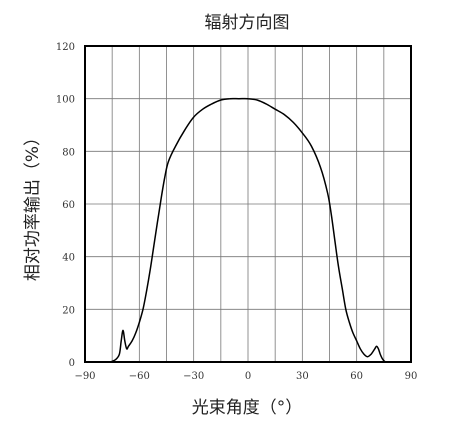  I want to click on y-tick-label: 100, so click(65, 100).